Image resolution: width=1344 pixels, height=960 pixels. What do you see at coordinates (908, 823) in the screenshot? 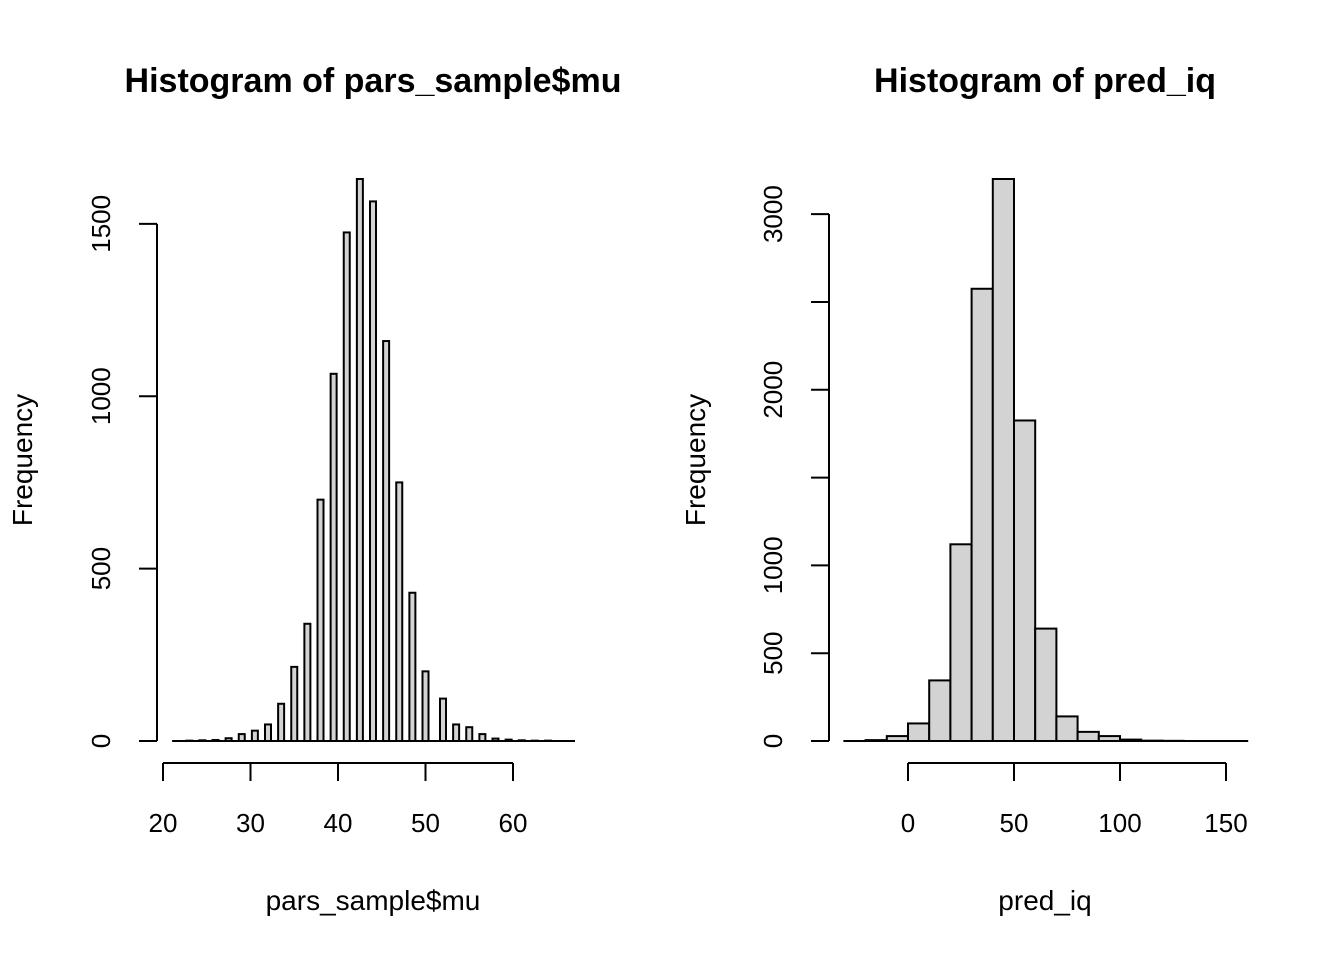
I see `x-tick-label: 0` at bounding box center [908, 823].